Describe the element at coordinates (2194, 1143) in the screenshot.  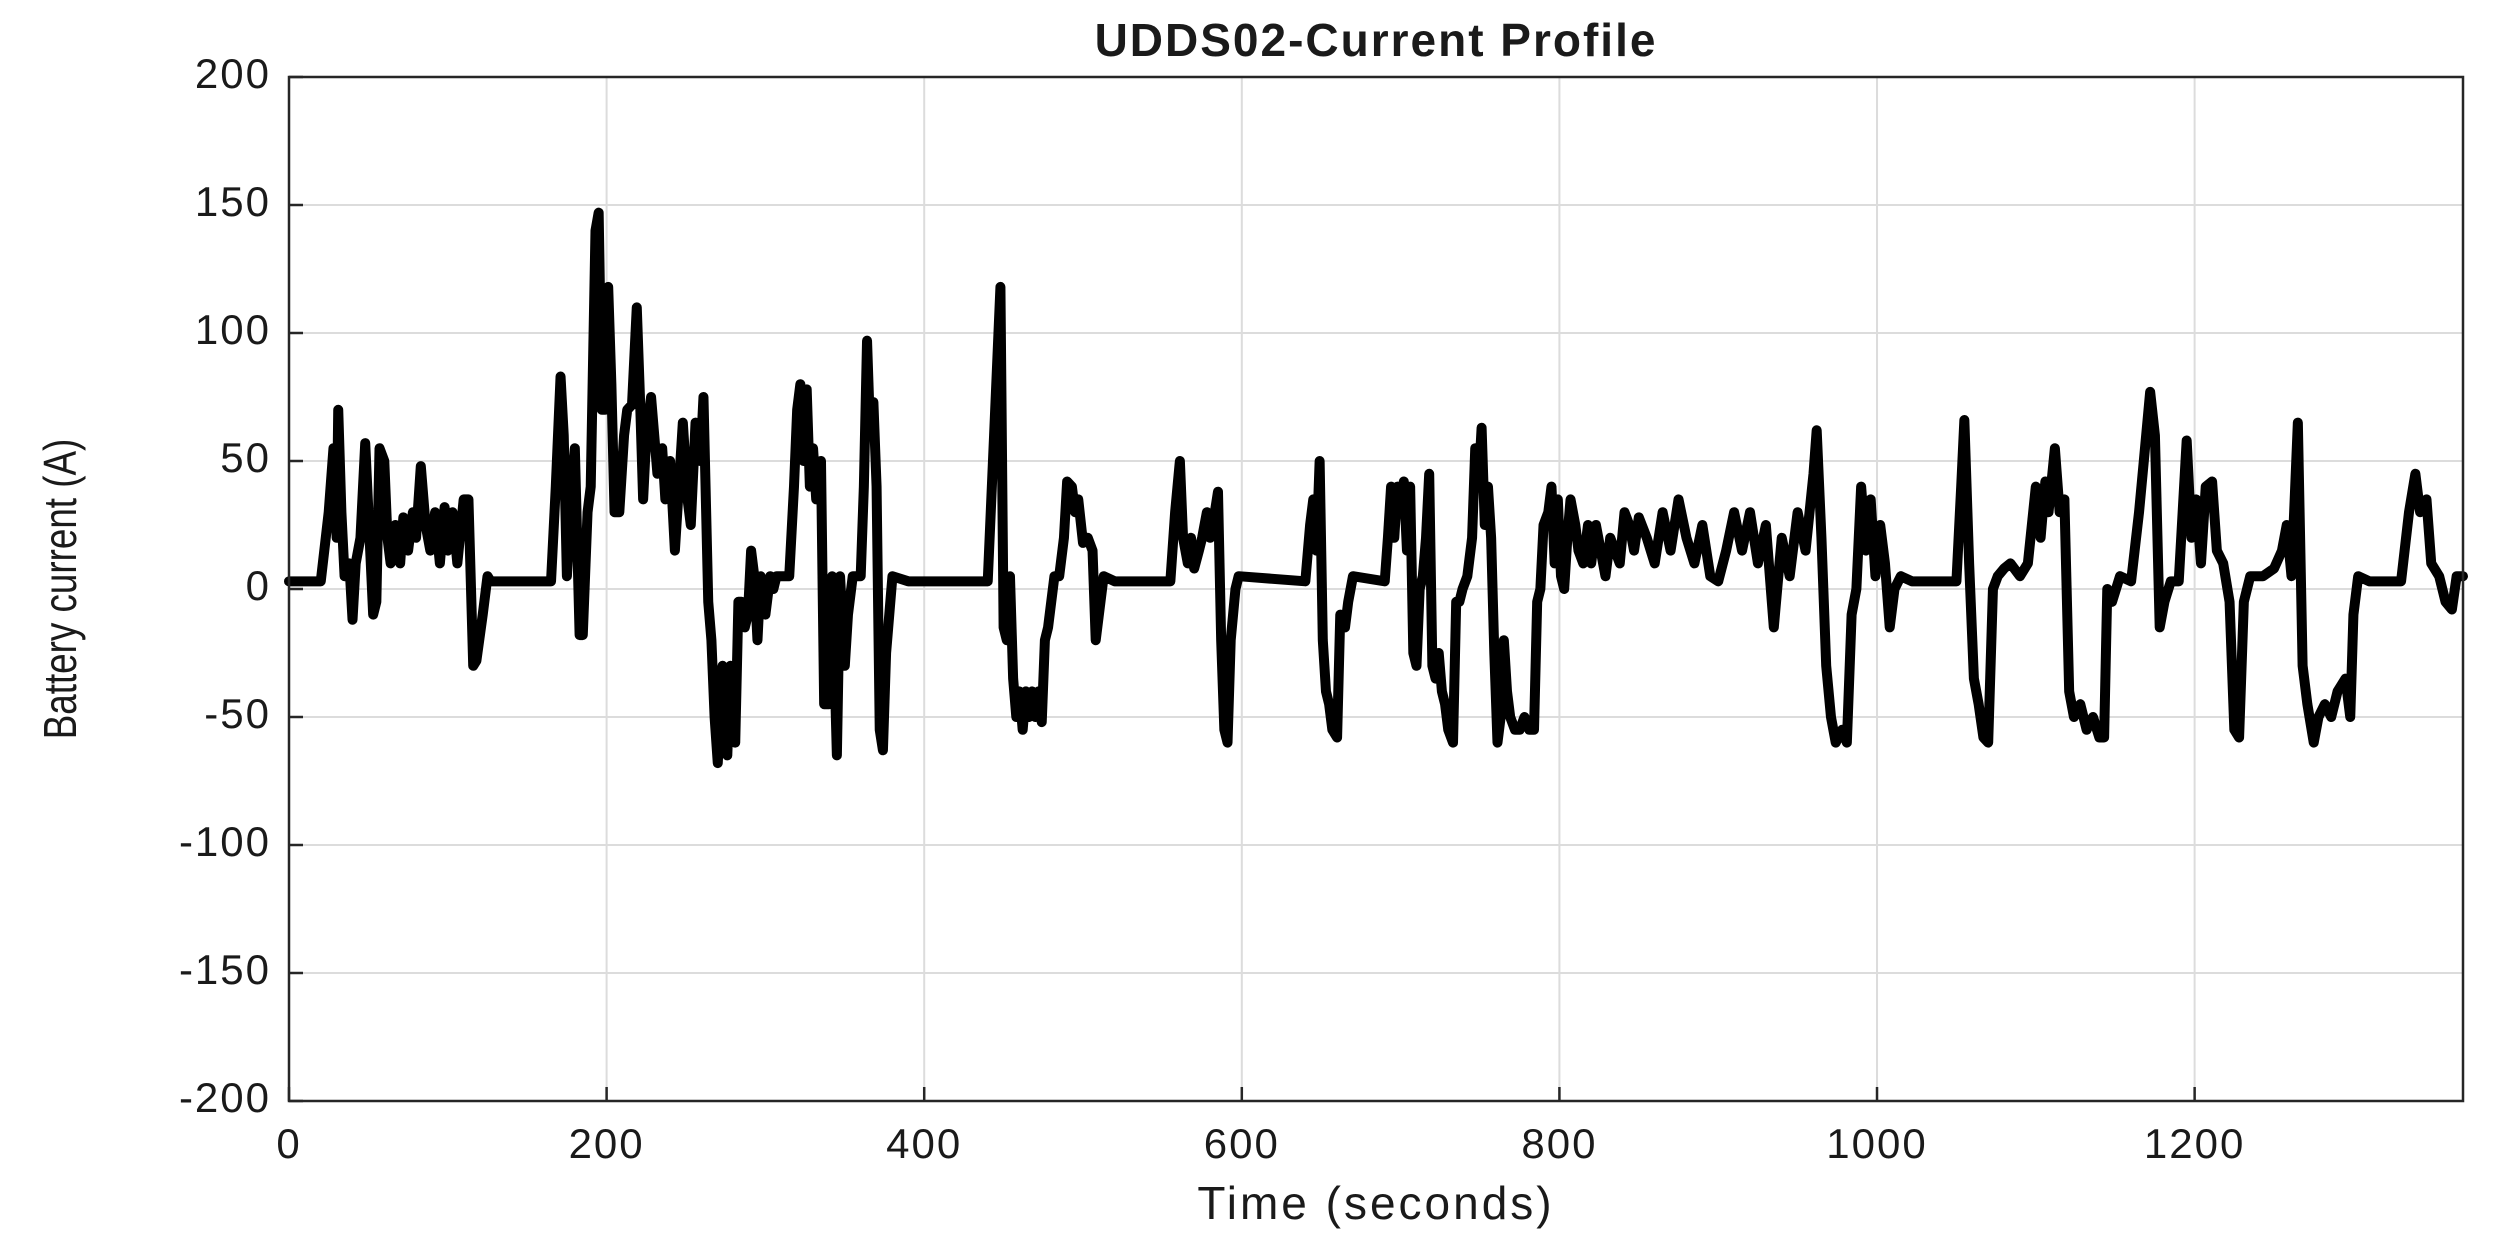
I see `x-tick-label: 1200` at that location.